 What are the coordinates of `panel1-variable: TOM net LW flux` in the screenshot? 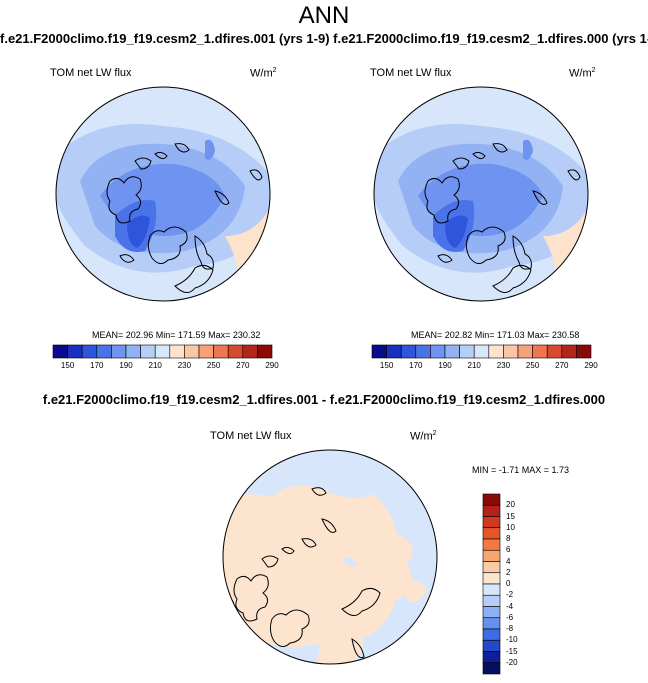 It's located at (91, 73).